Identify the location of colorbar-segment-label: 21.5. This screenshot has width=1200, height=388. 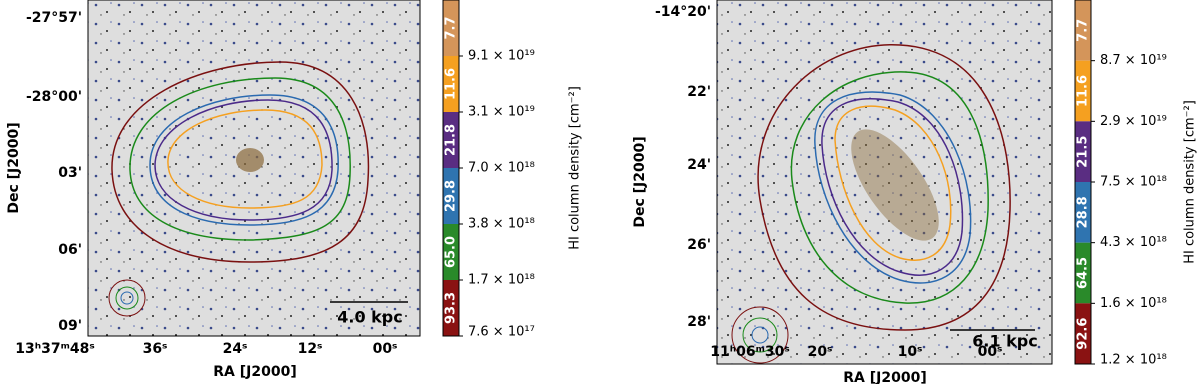
(1083, 152).